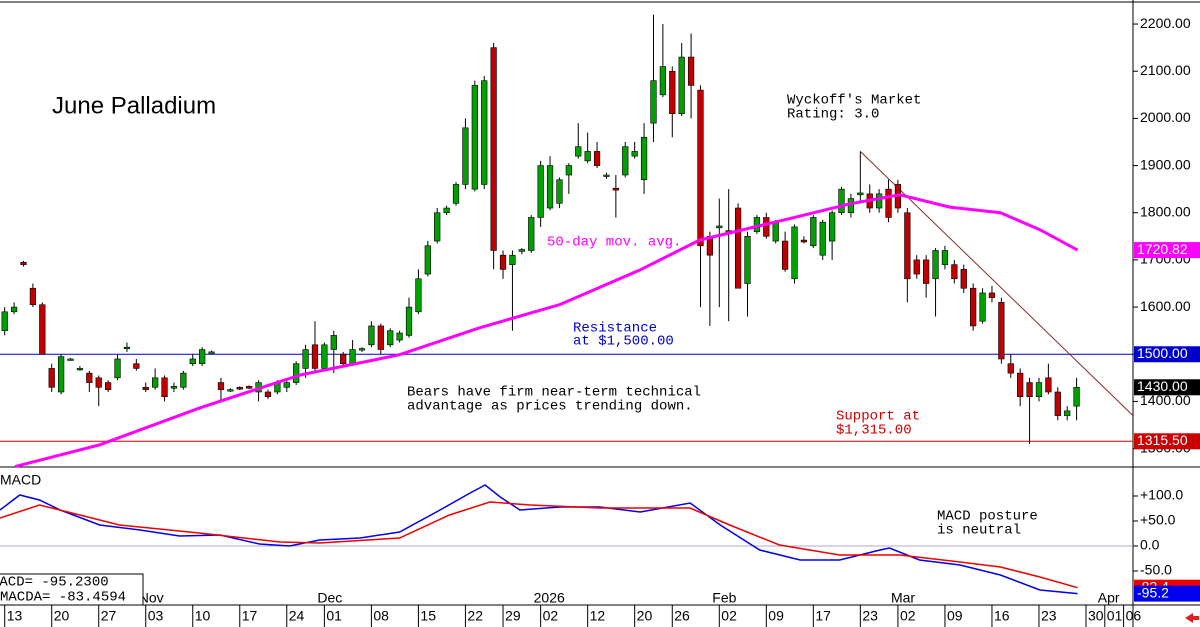  I want to click on x-tick-label: 20, so click(62, 616).